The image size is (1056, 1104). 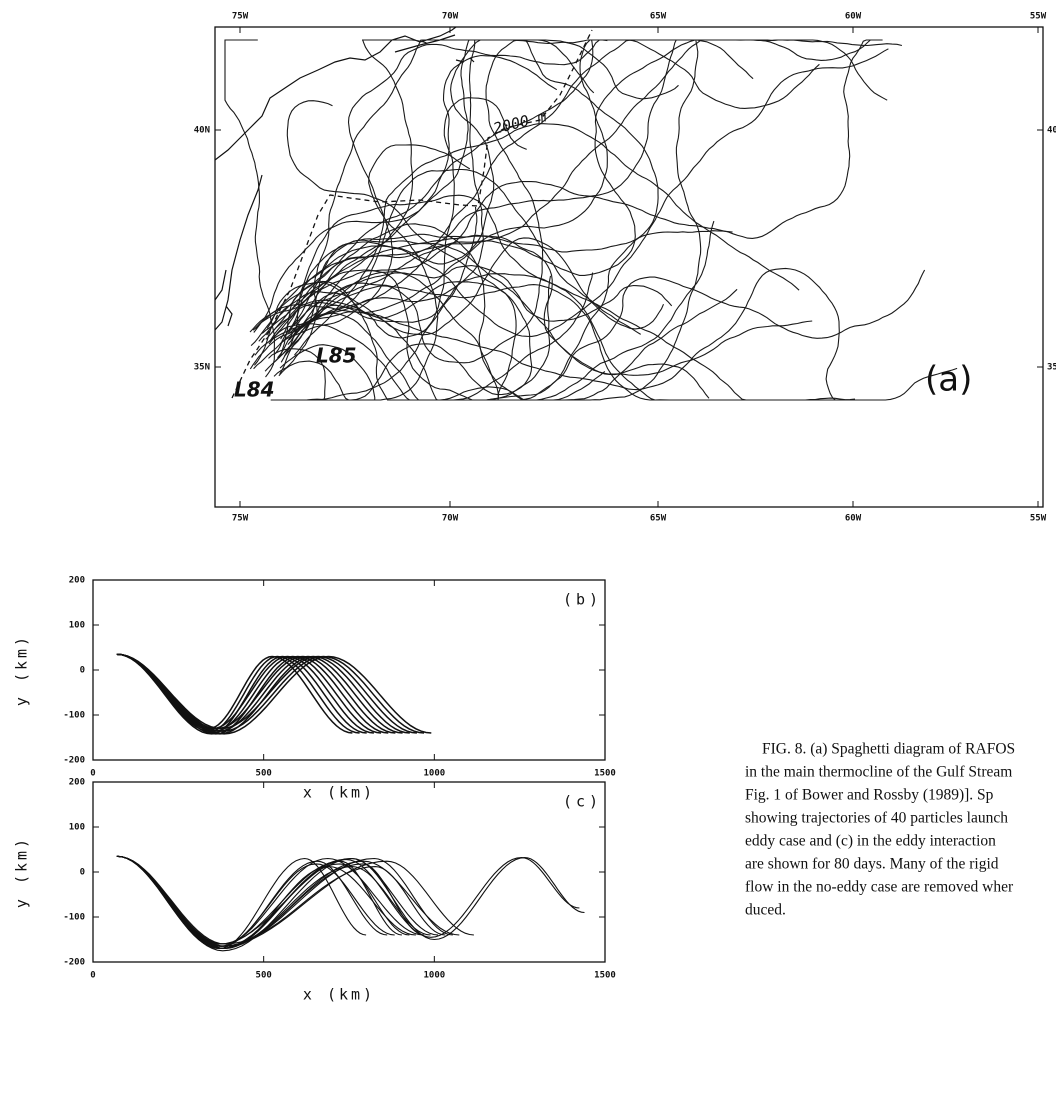 I want to click on caption-line: FIG. 8. (a) Spaghetti diagram of RAFOS, so click(x=888, y=749).